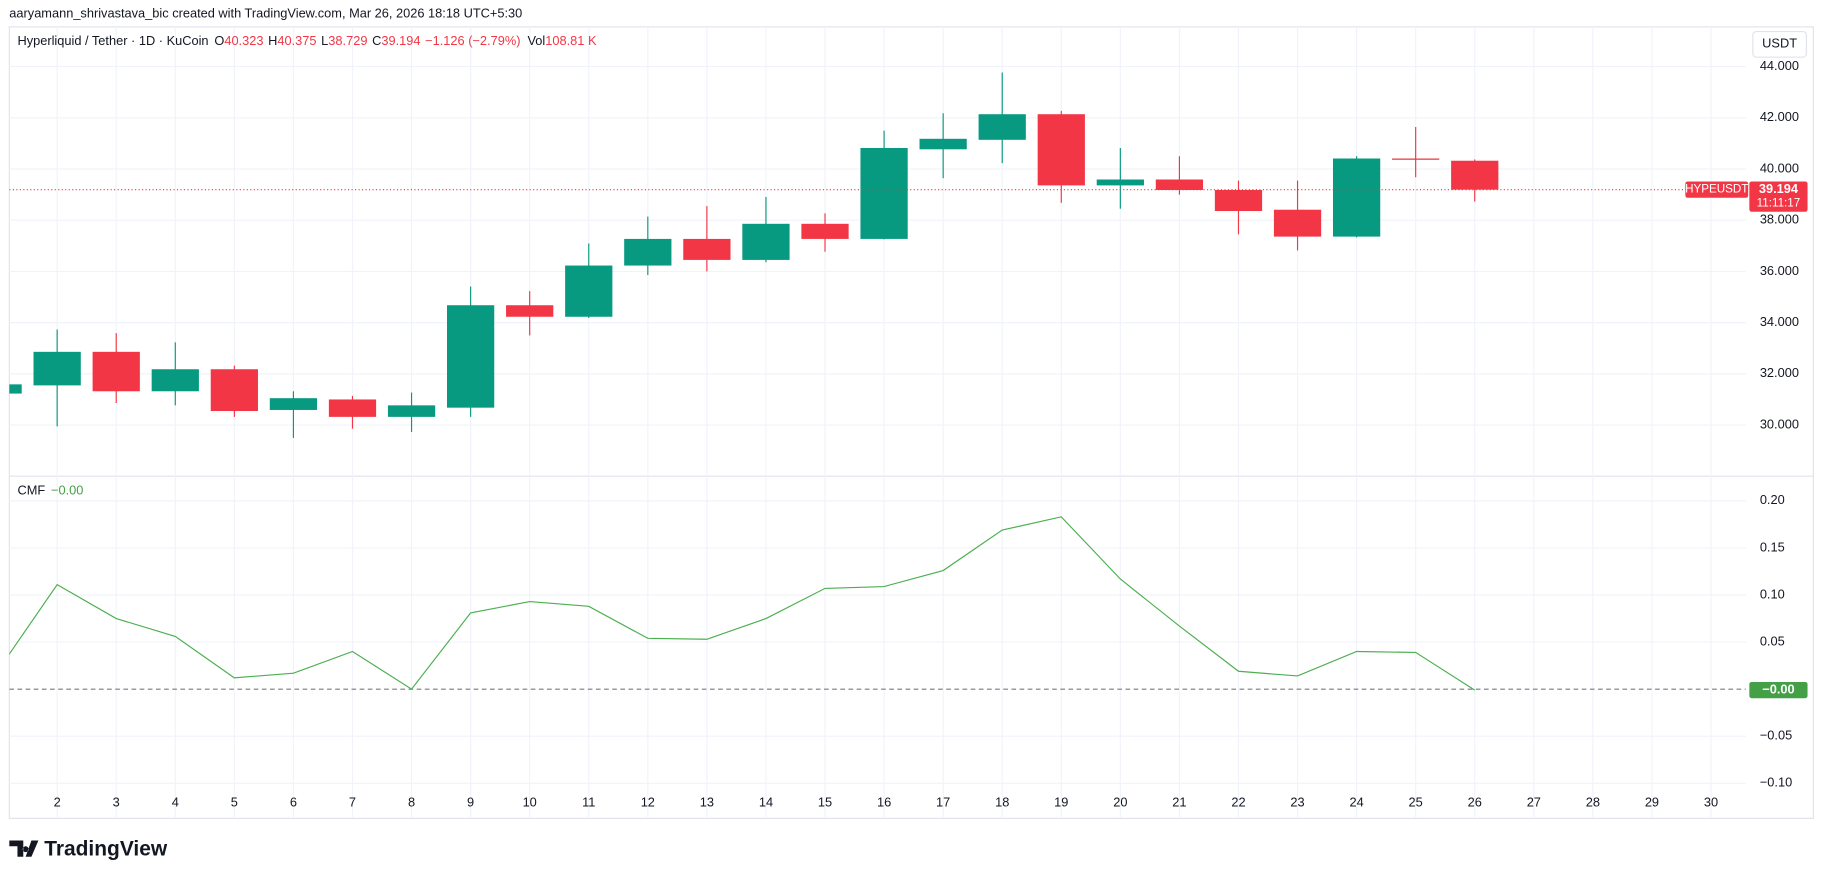 The width and height of the screenshot is (1825, 879). What do you see at coordinates (296, 40) in the screenshot?
I see `ohlc-value: 40.375` at bounding box center [296, 40].